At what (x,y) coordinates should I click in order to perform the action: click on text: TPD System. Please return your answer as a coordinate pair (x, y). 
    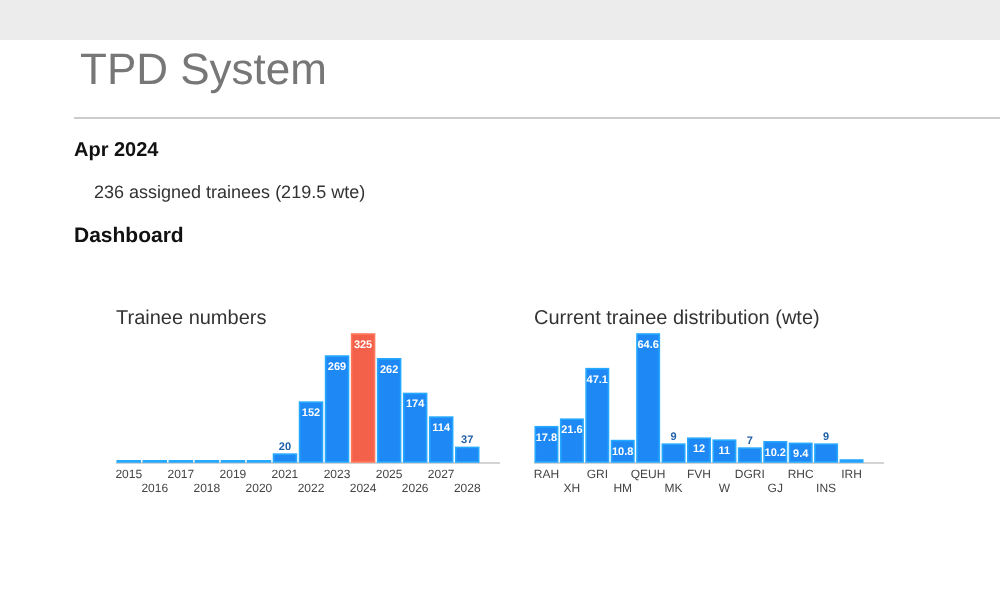
    Looking at the image, I should click on (203, 69).